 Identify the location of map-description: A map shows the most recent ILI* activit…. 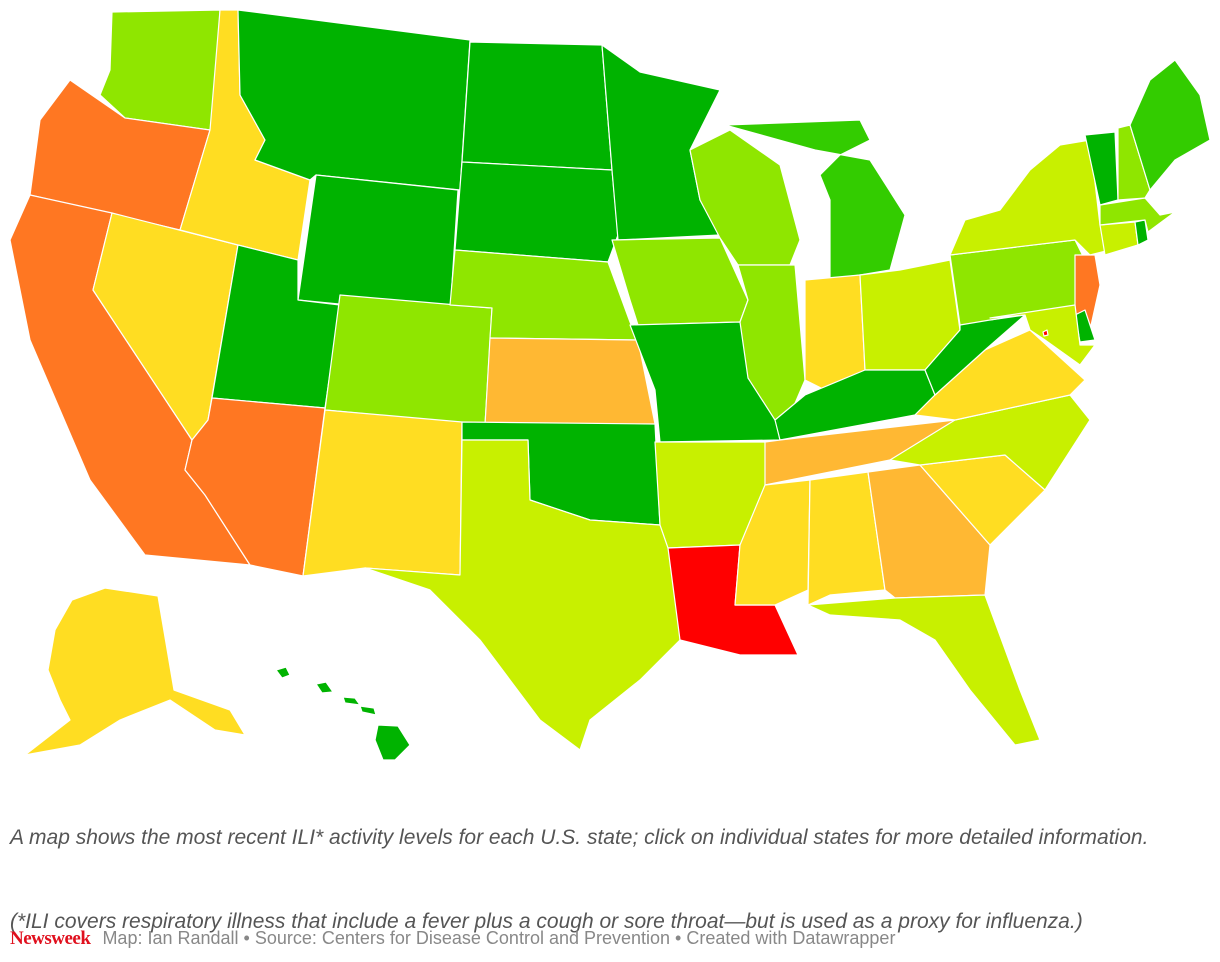
(579, 837).